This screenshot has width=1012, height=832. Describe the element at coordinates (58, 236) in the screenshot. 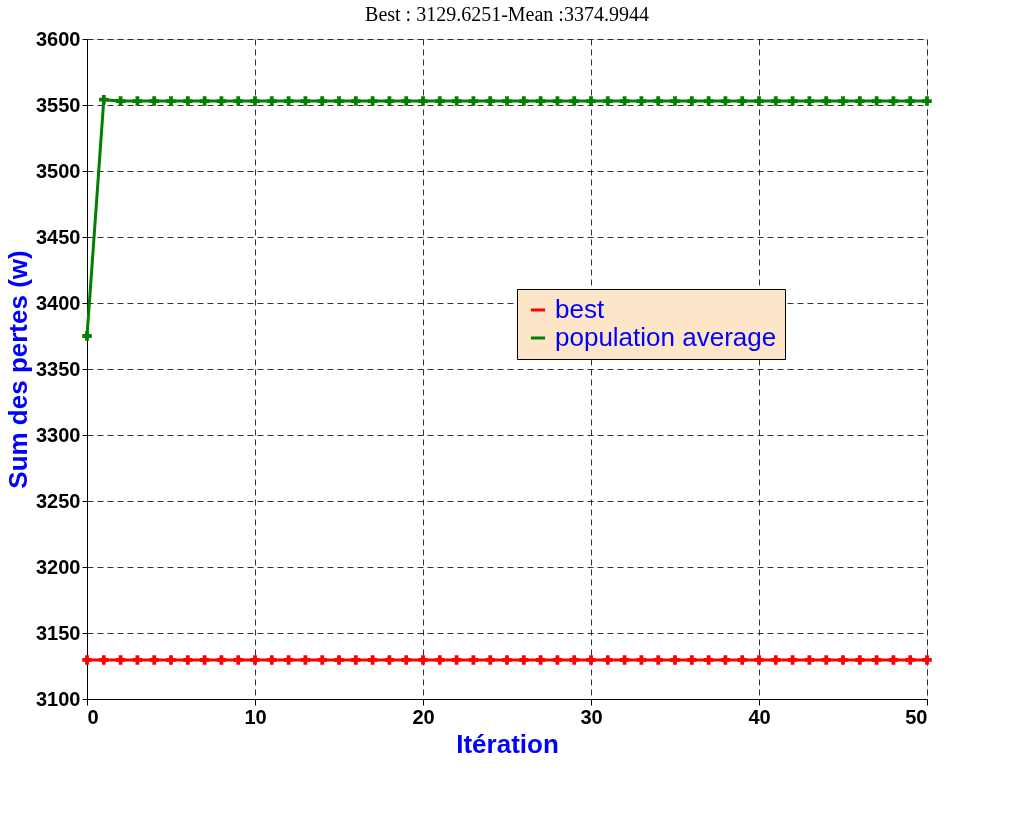

I see `y-tick-label: 3450` at that location.